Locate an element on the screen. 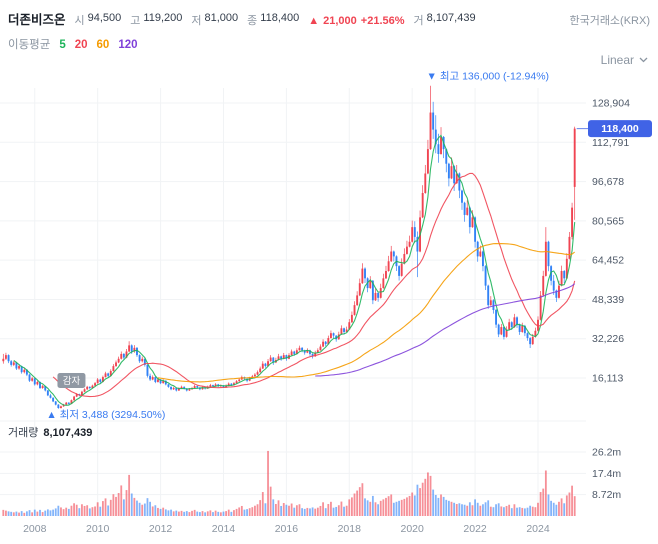  svg-text: 2010 is located at coordinates (98, 529).